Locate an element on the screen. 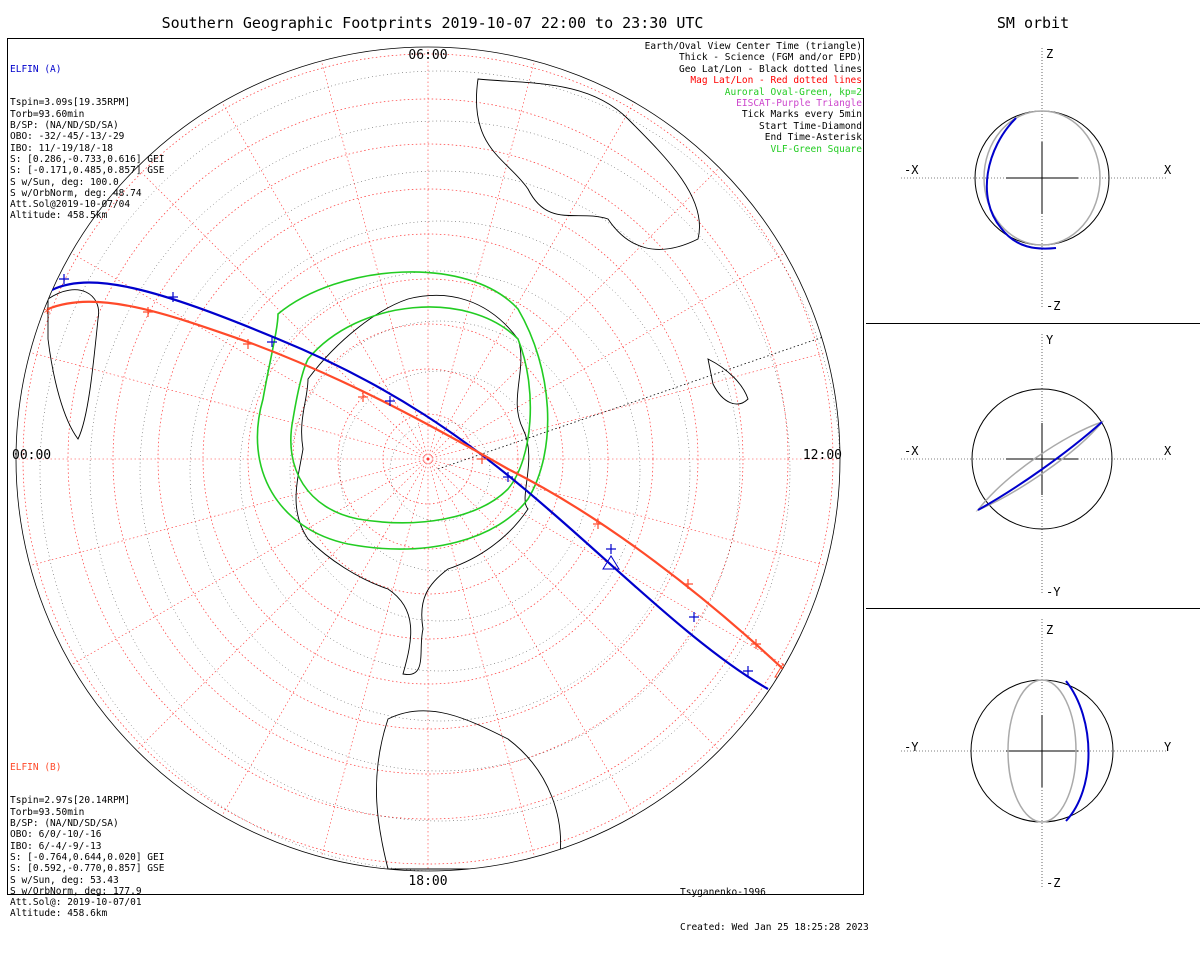  sm-panel-yz: Z -Z -Y Y is located at coordinates (1033, 753).